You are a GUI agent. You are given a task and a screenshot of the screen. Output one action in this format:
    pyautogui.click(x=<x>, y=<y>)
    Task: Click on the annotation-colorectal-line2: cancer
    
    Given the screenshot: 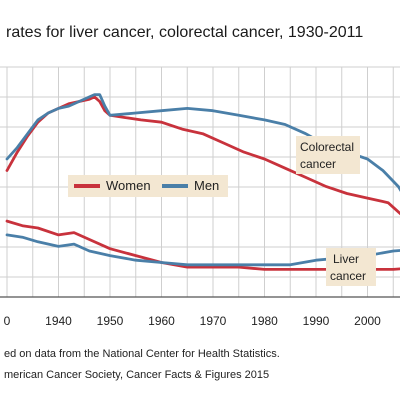 What is the action you would take?
    pyautogui.click(x=318, y=164)
    